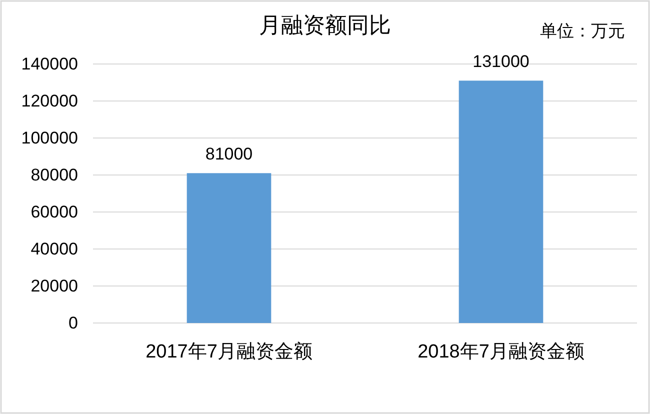 Image resolution: width=650 pixels, height=414 pixels. I want to click on text: 单位：万元, so click(582, 31).